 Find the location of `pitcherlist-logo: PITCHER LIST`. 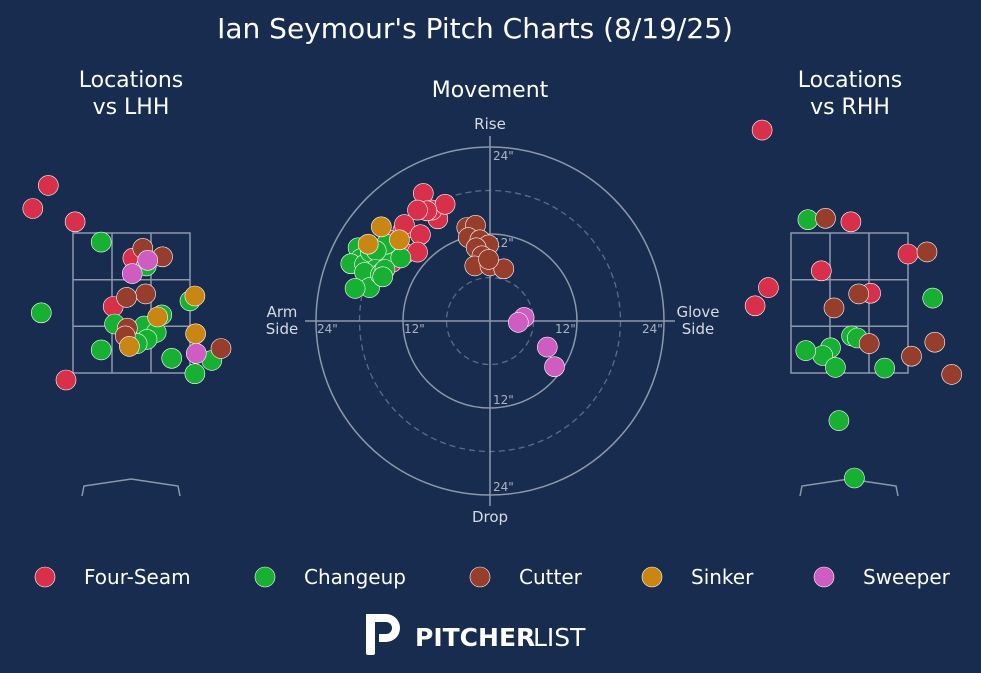

pitcherlist-logo: PITCHER LIST is located at coordinates (476, 634).